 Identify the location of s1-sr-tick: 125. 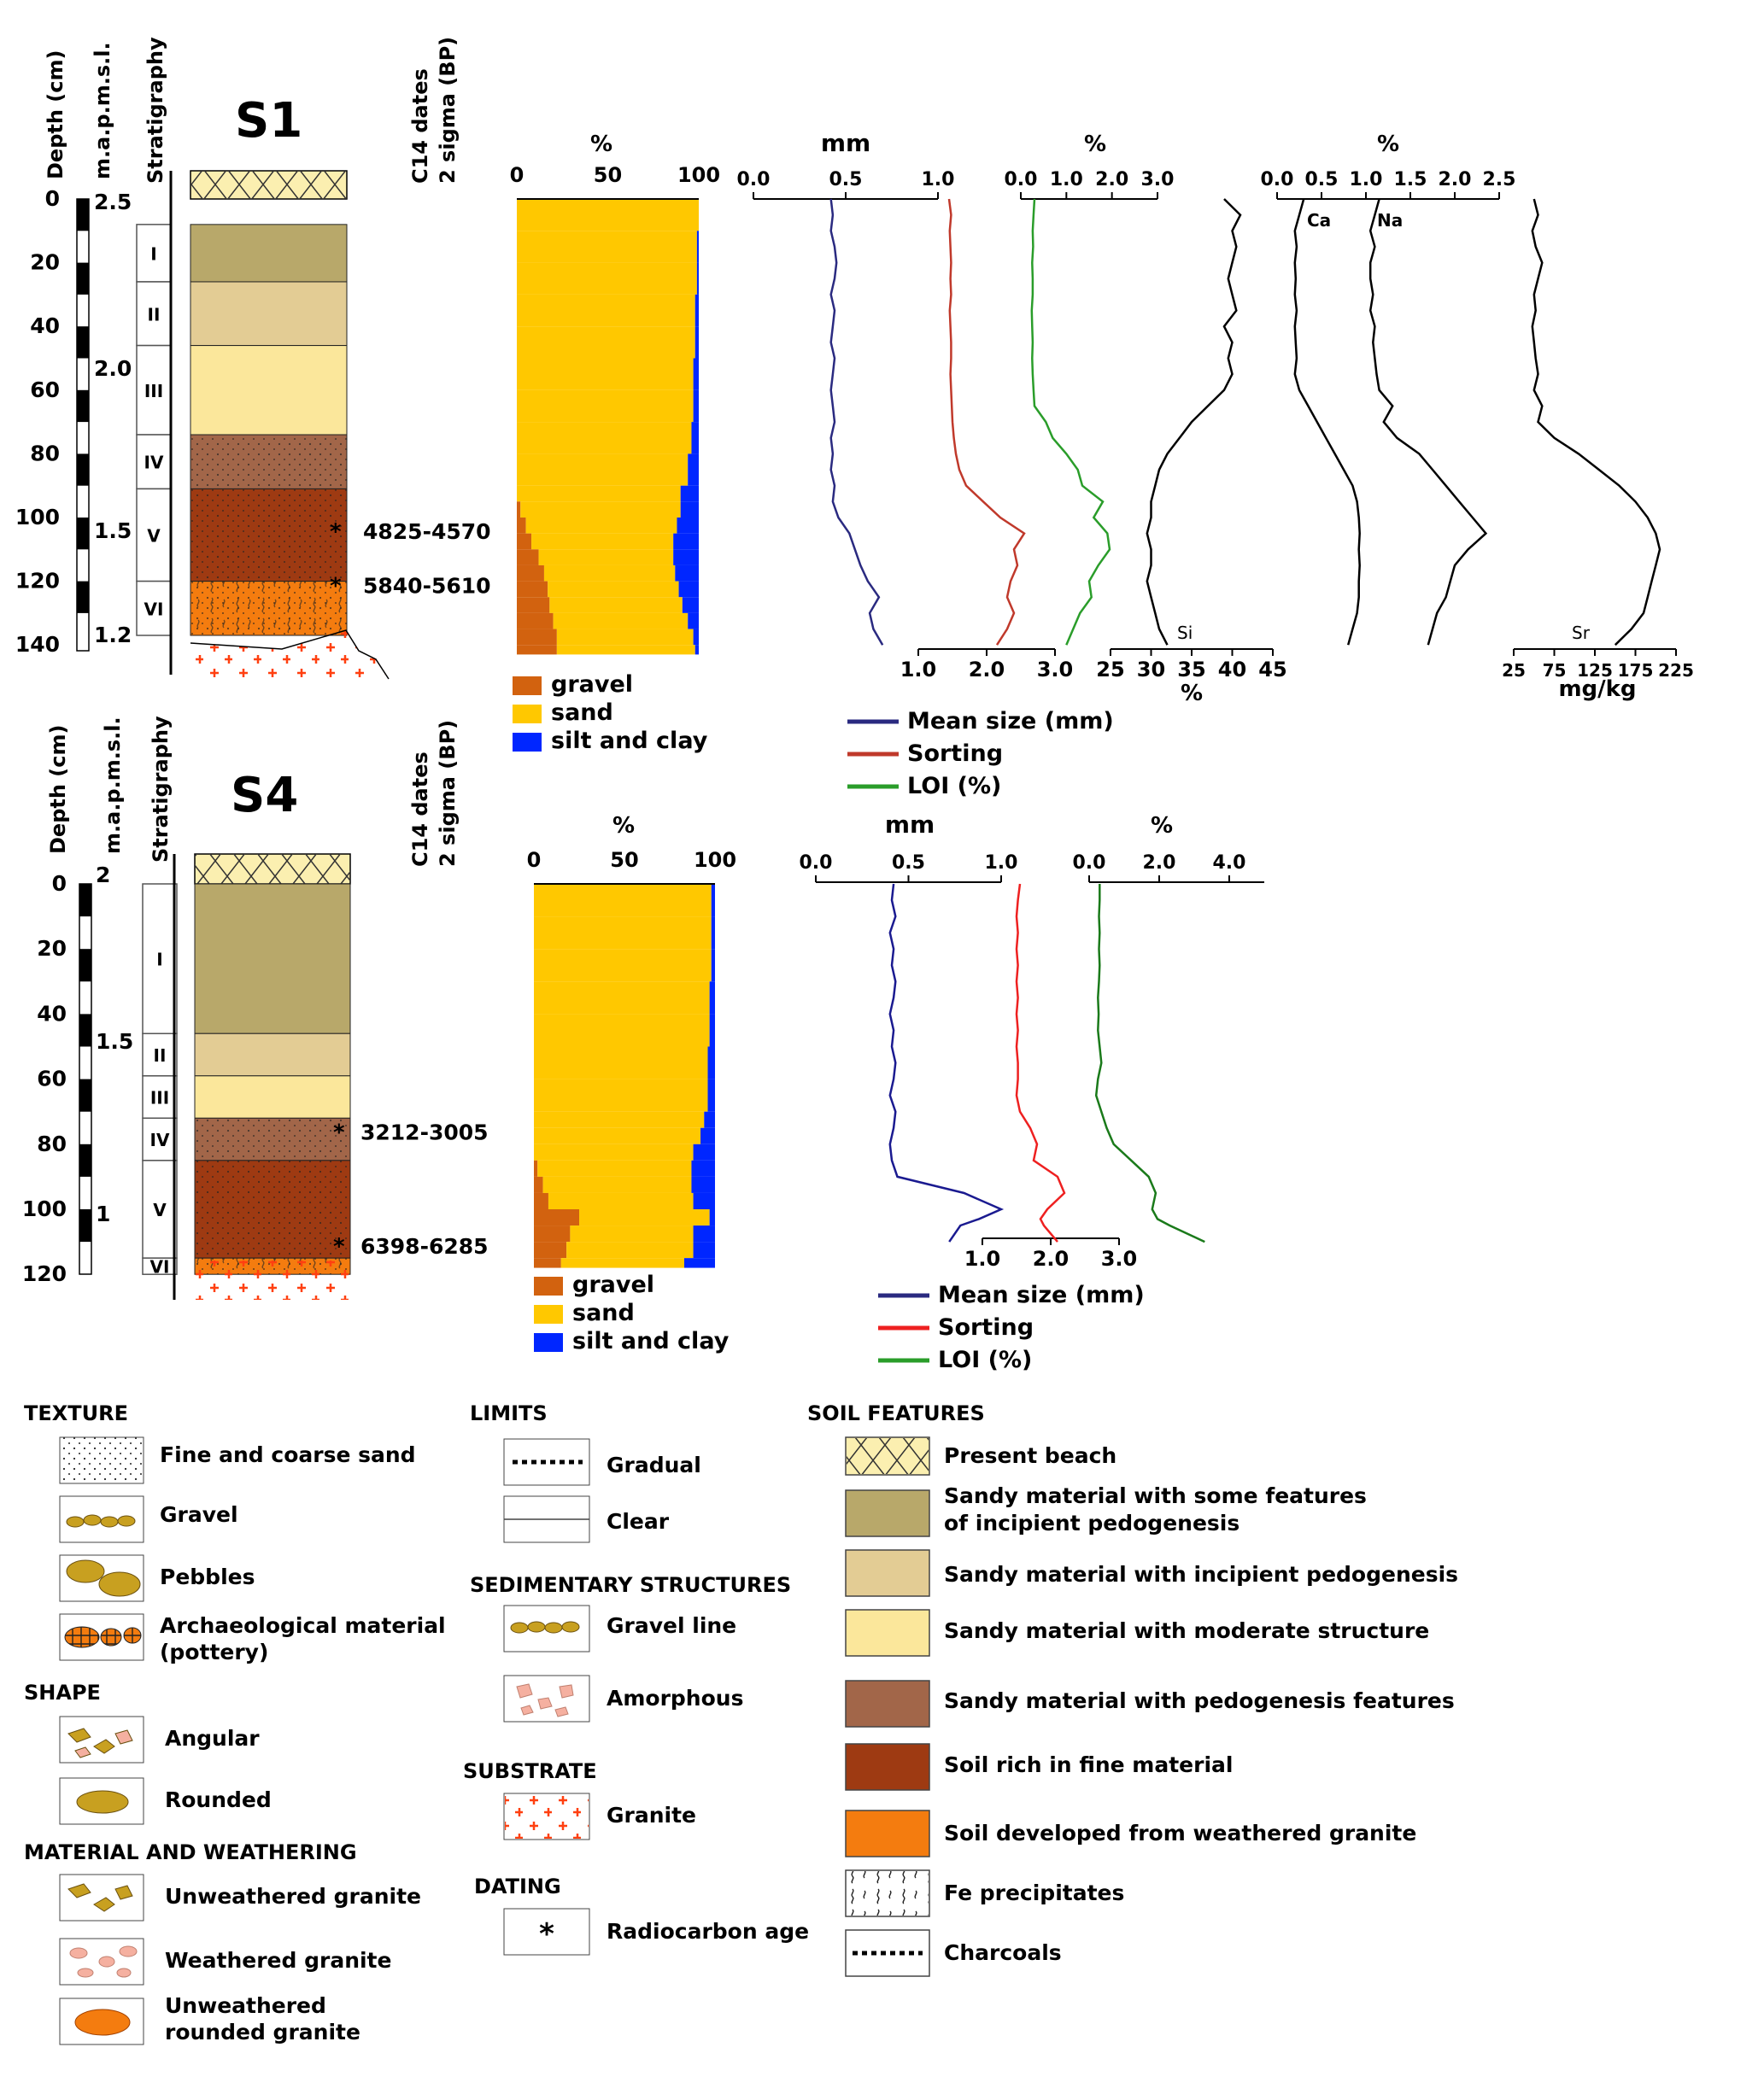
(1595, 671).